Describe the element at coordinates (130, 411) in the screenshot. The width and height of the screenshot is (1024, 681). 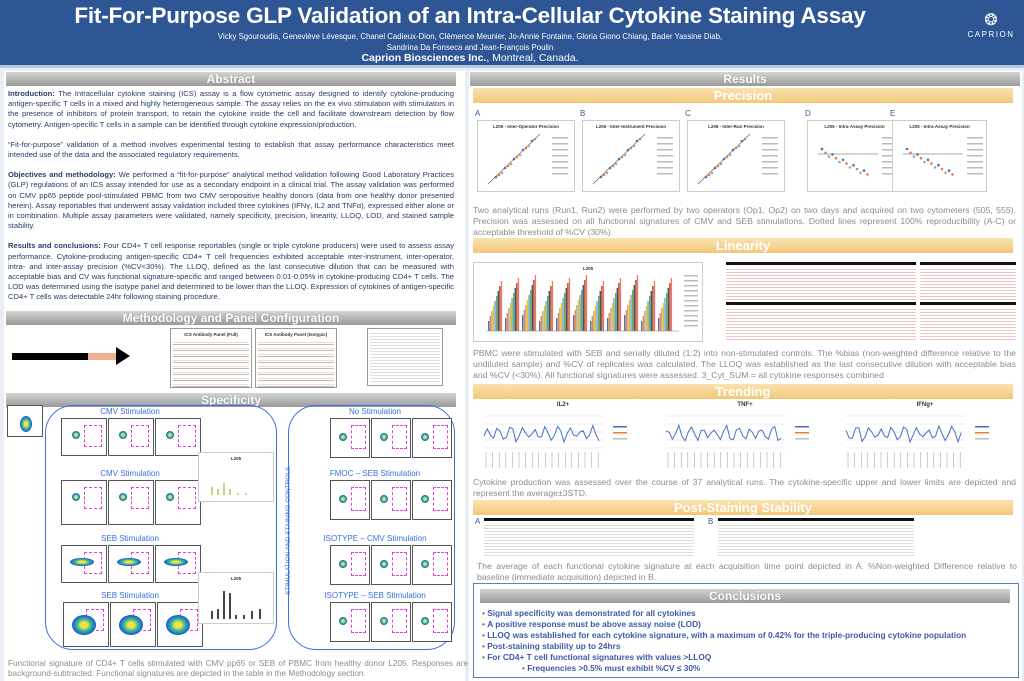
I see `stimulation-title: CMV Stimulation` at that location.